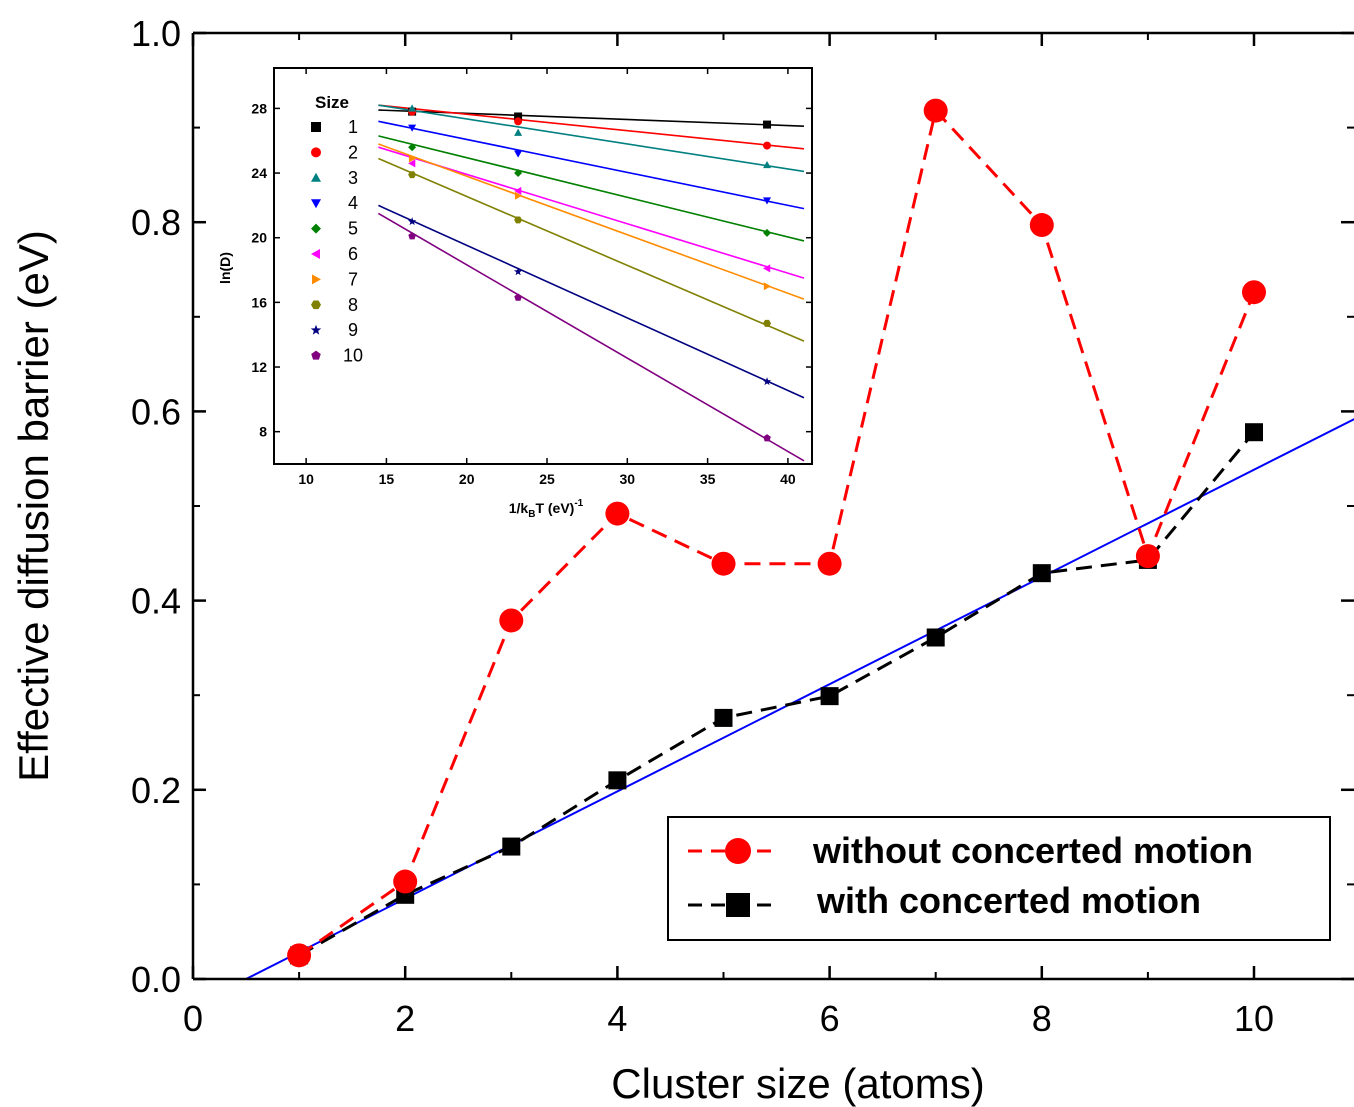  I want to click on main-x-tick-label: 6, so click(830, 1018).